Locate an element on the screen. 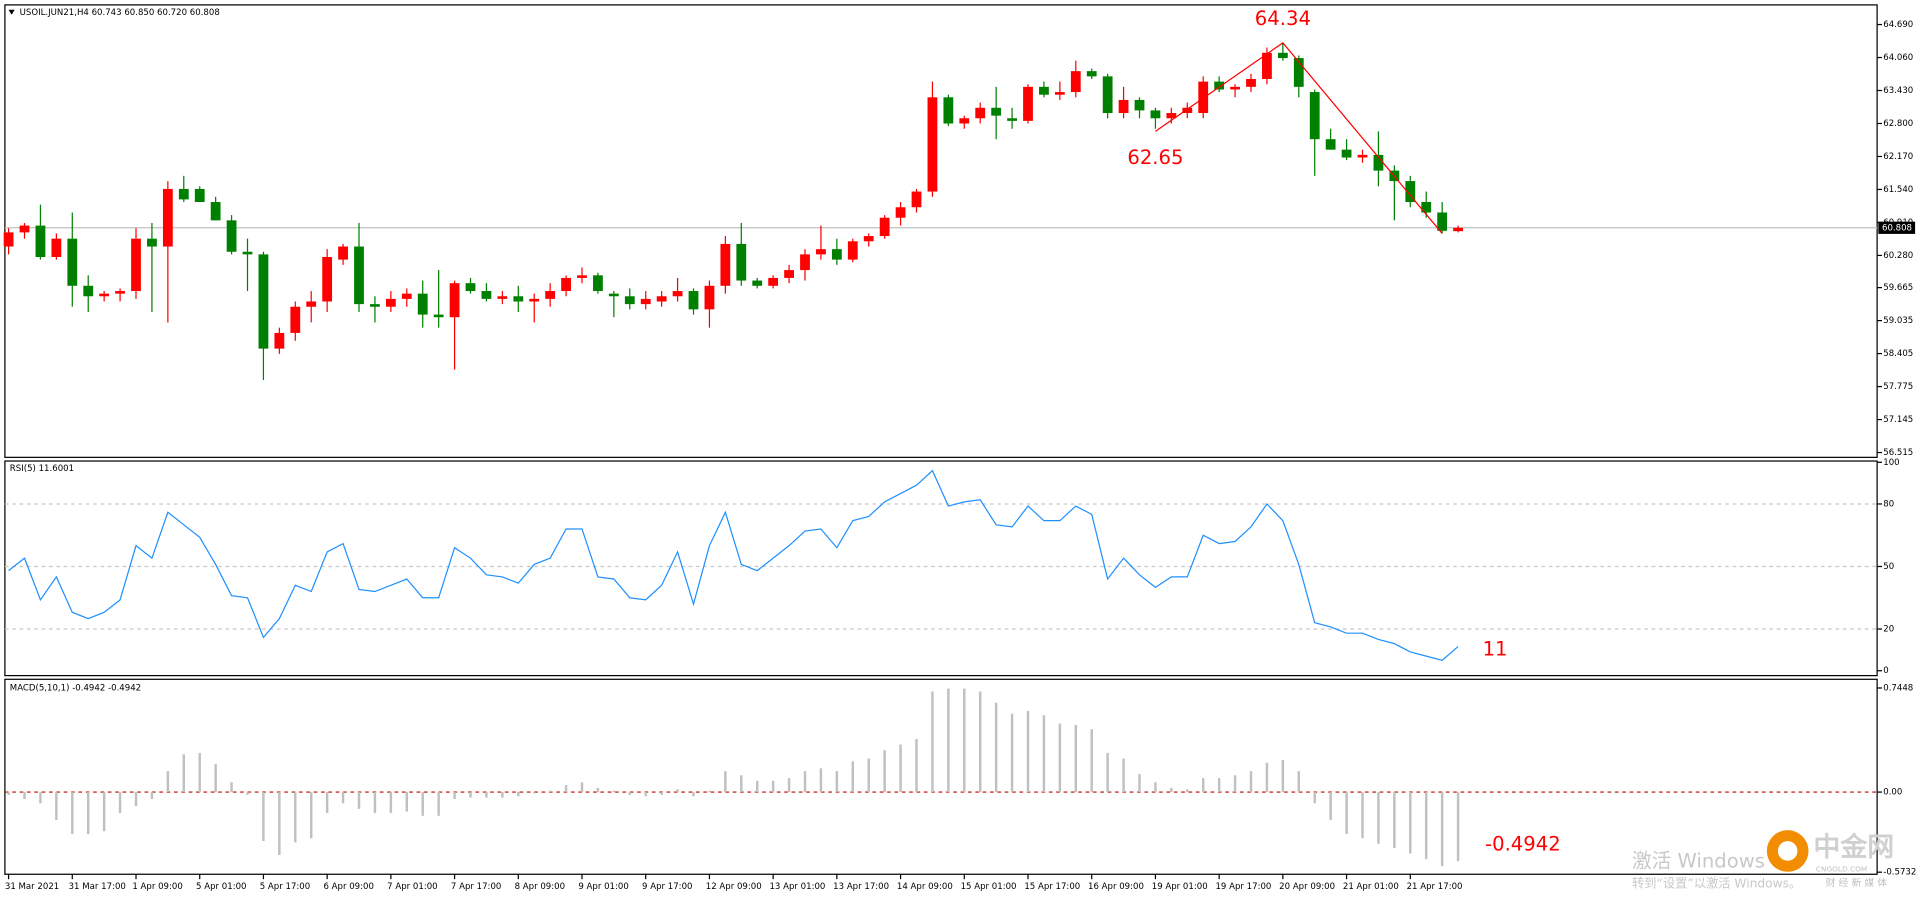 The height and width of the screenshot is (900, 1920). x-tick-label: 20 Apr 09:00 is located at coordinates (1307, 887).